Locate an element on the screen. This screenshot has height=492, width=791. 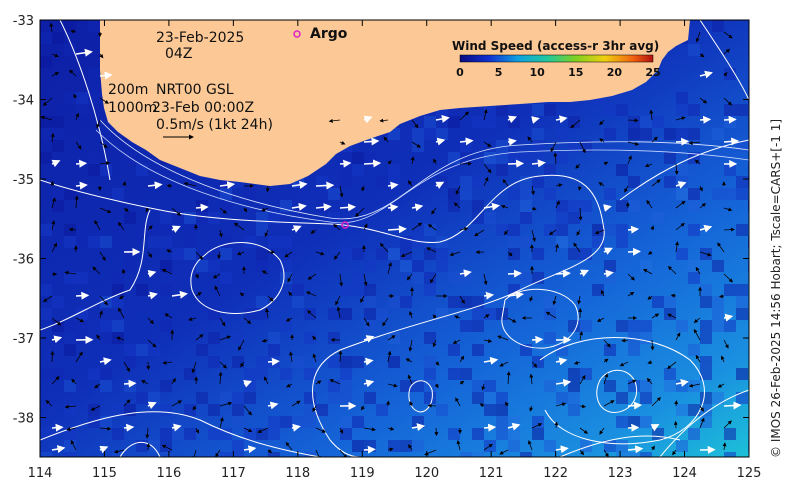
x-tick-label: 118 is located at coordinates (297, 473).